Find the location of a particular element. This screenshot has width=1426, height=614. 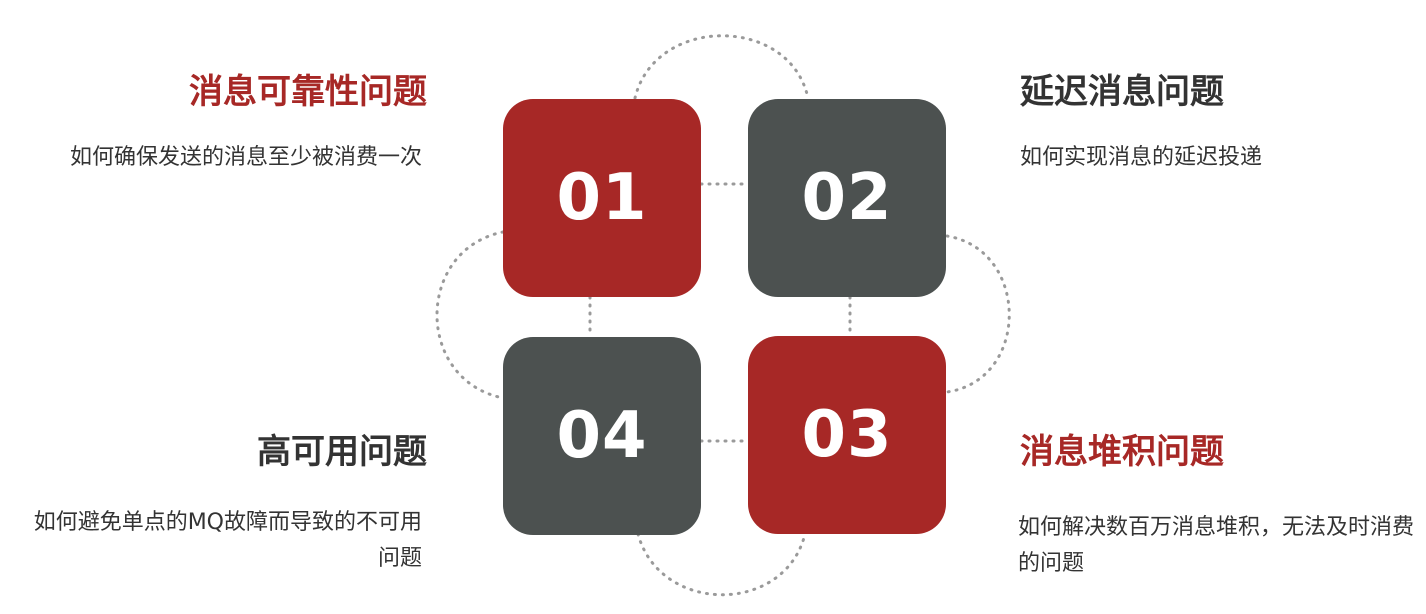

tile-03: 03 is located at coordinates (847, 435).